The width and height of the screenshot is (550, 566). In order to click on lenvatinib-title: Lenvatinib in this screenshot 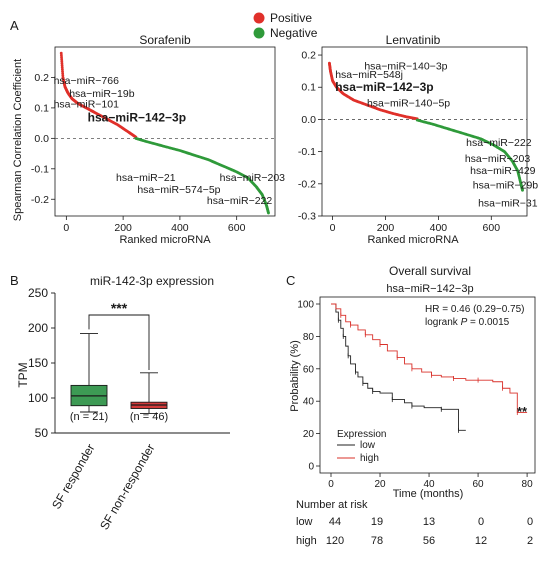, I will do `click(413, 40)`.